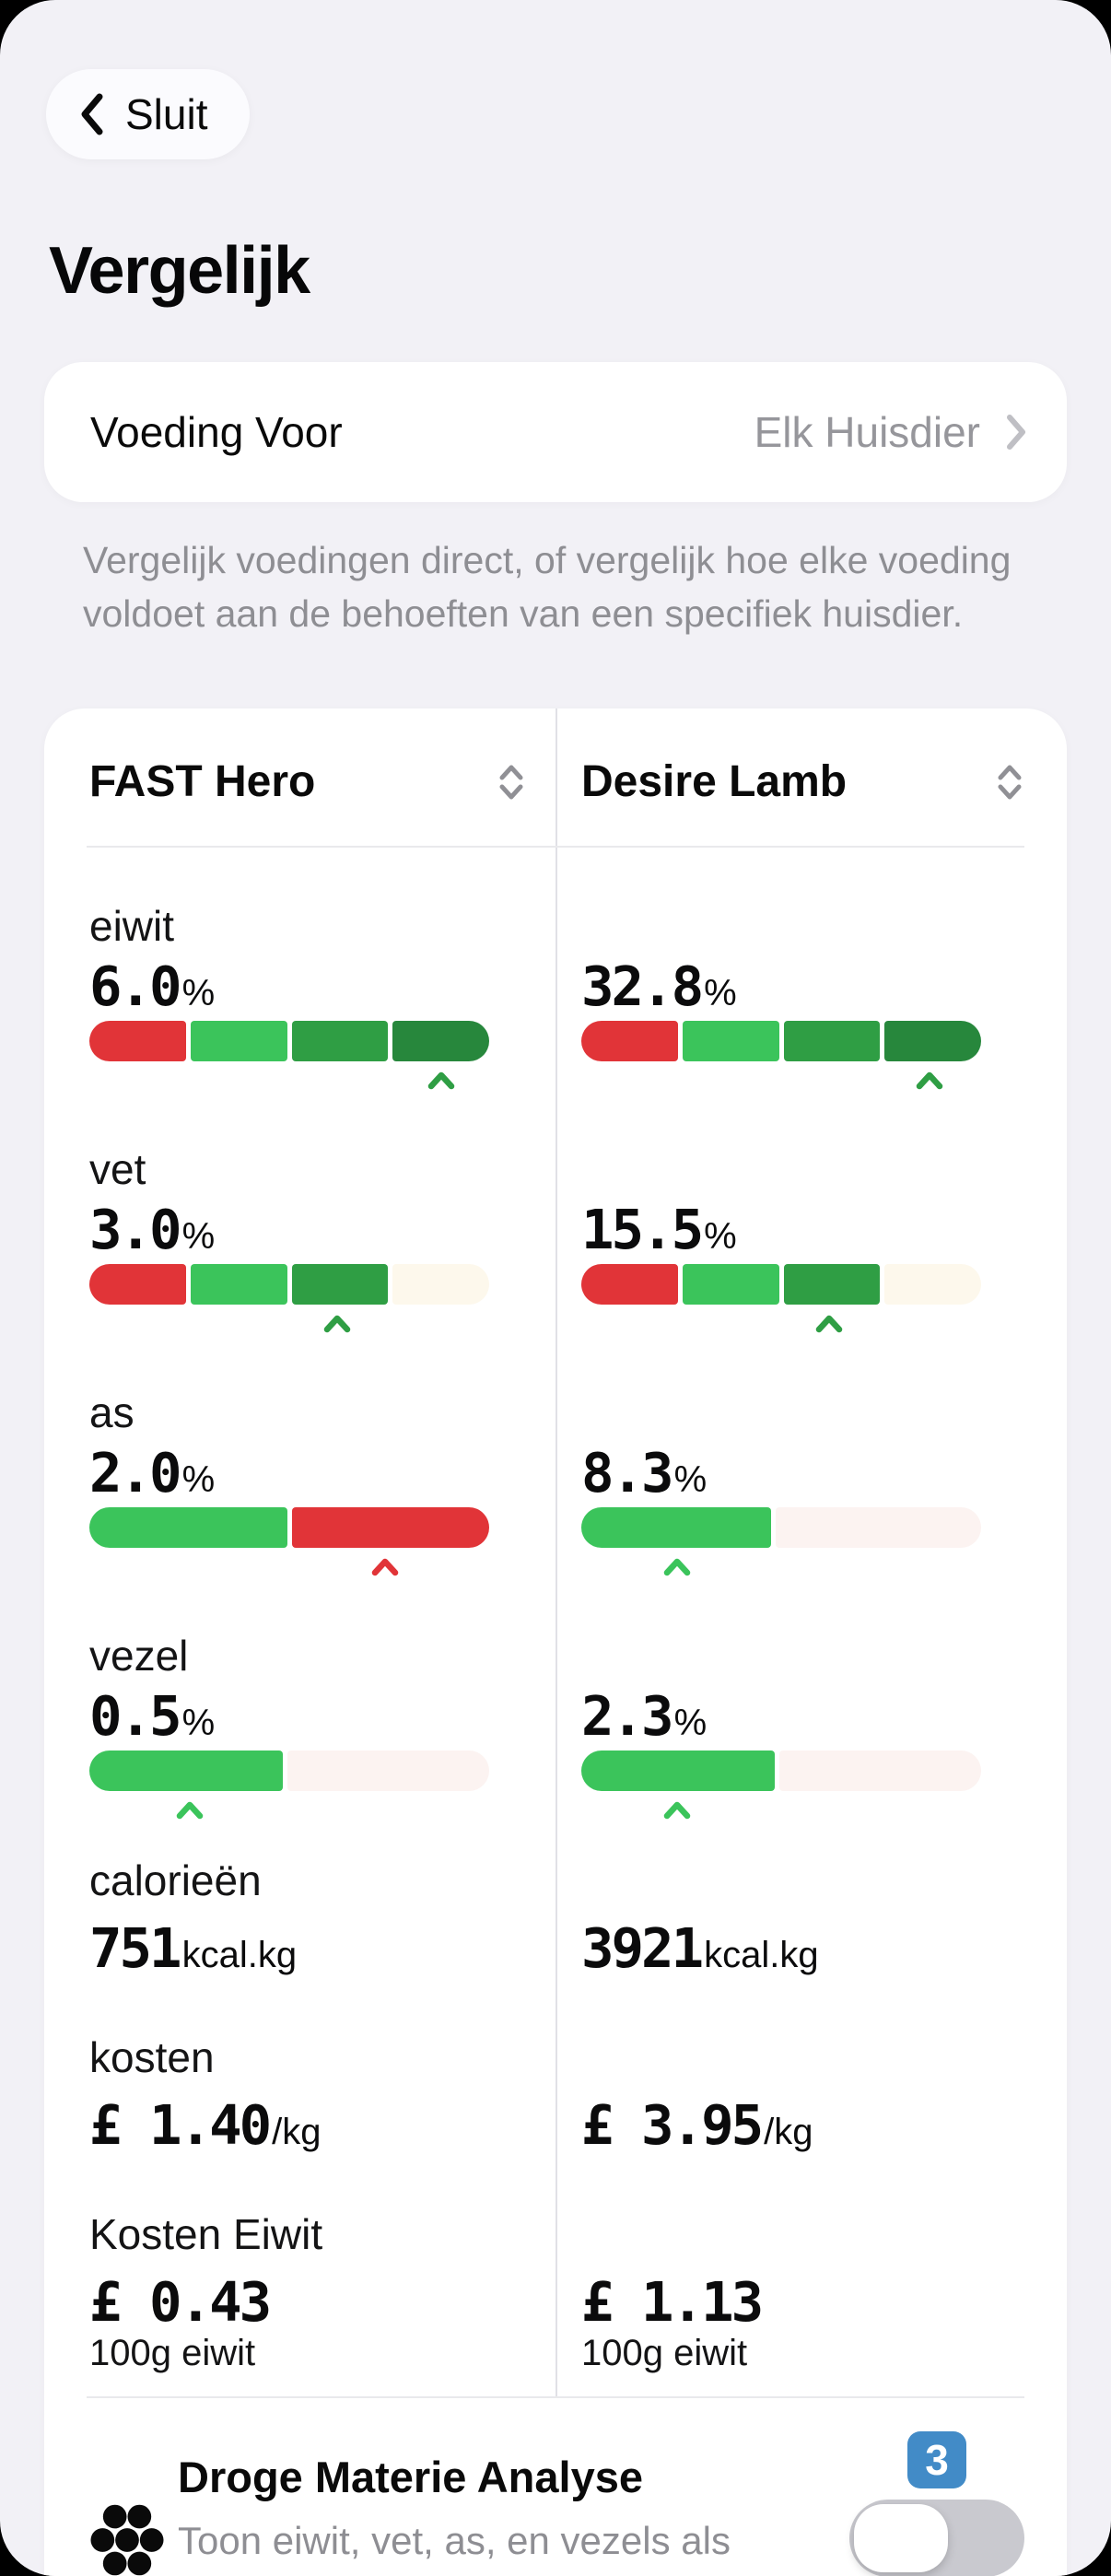  I want to click on chevron-right-icon, so click(1016, 432).